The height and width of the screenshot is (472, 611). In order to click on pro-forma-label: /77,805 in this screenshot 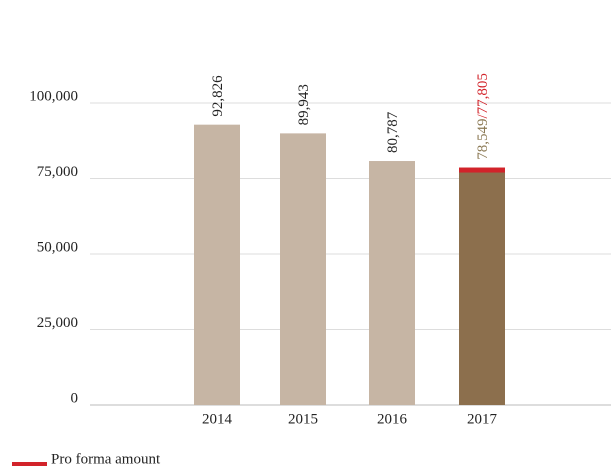, I will do `click(483, 95)`.